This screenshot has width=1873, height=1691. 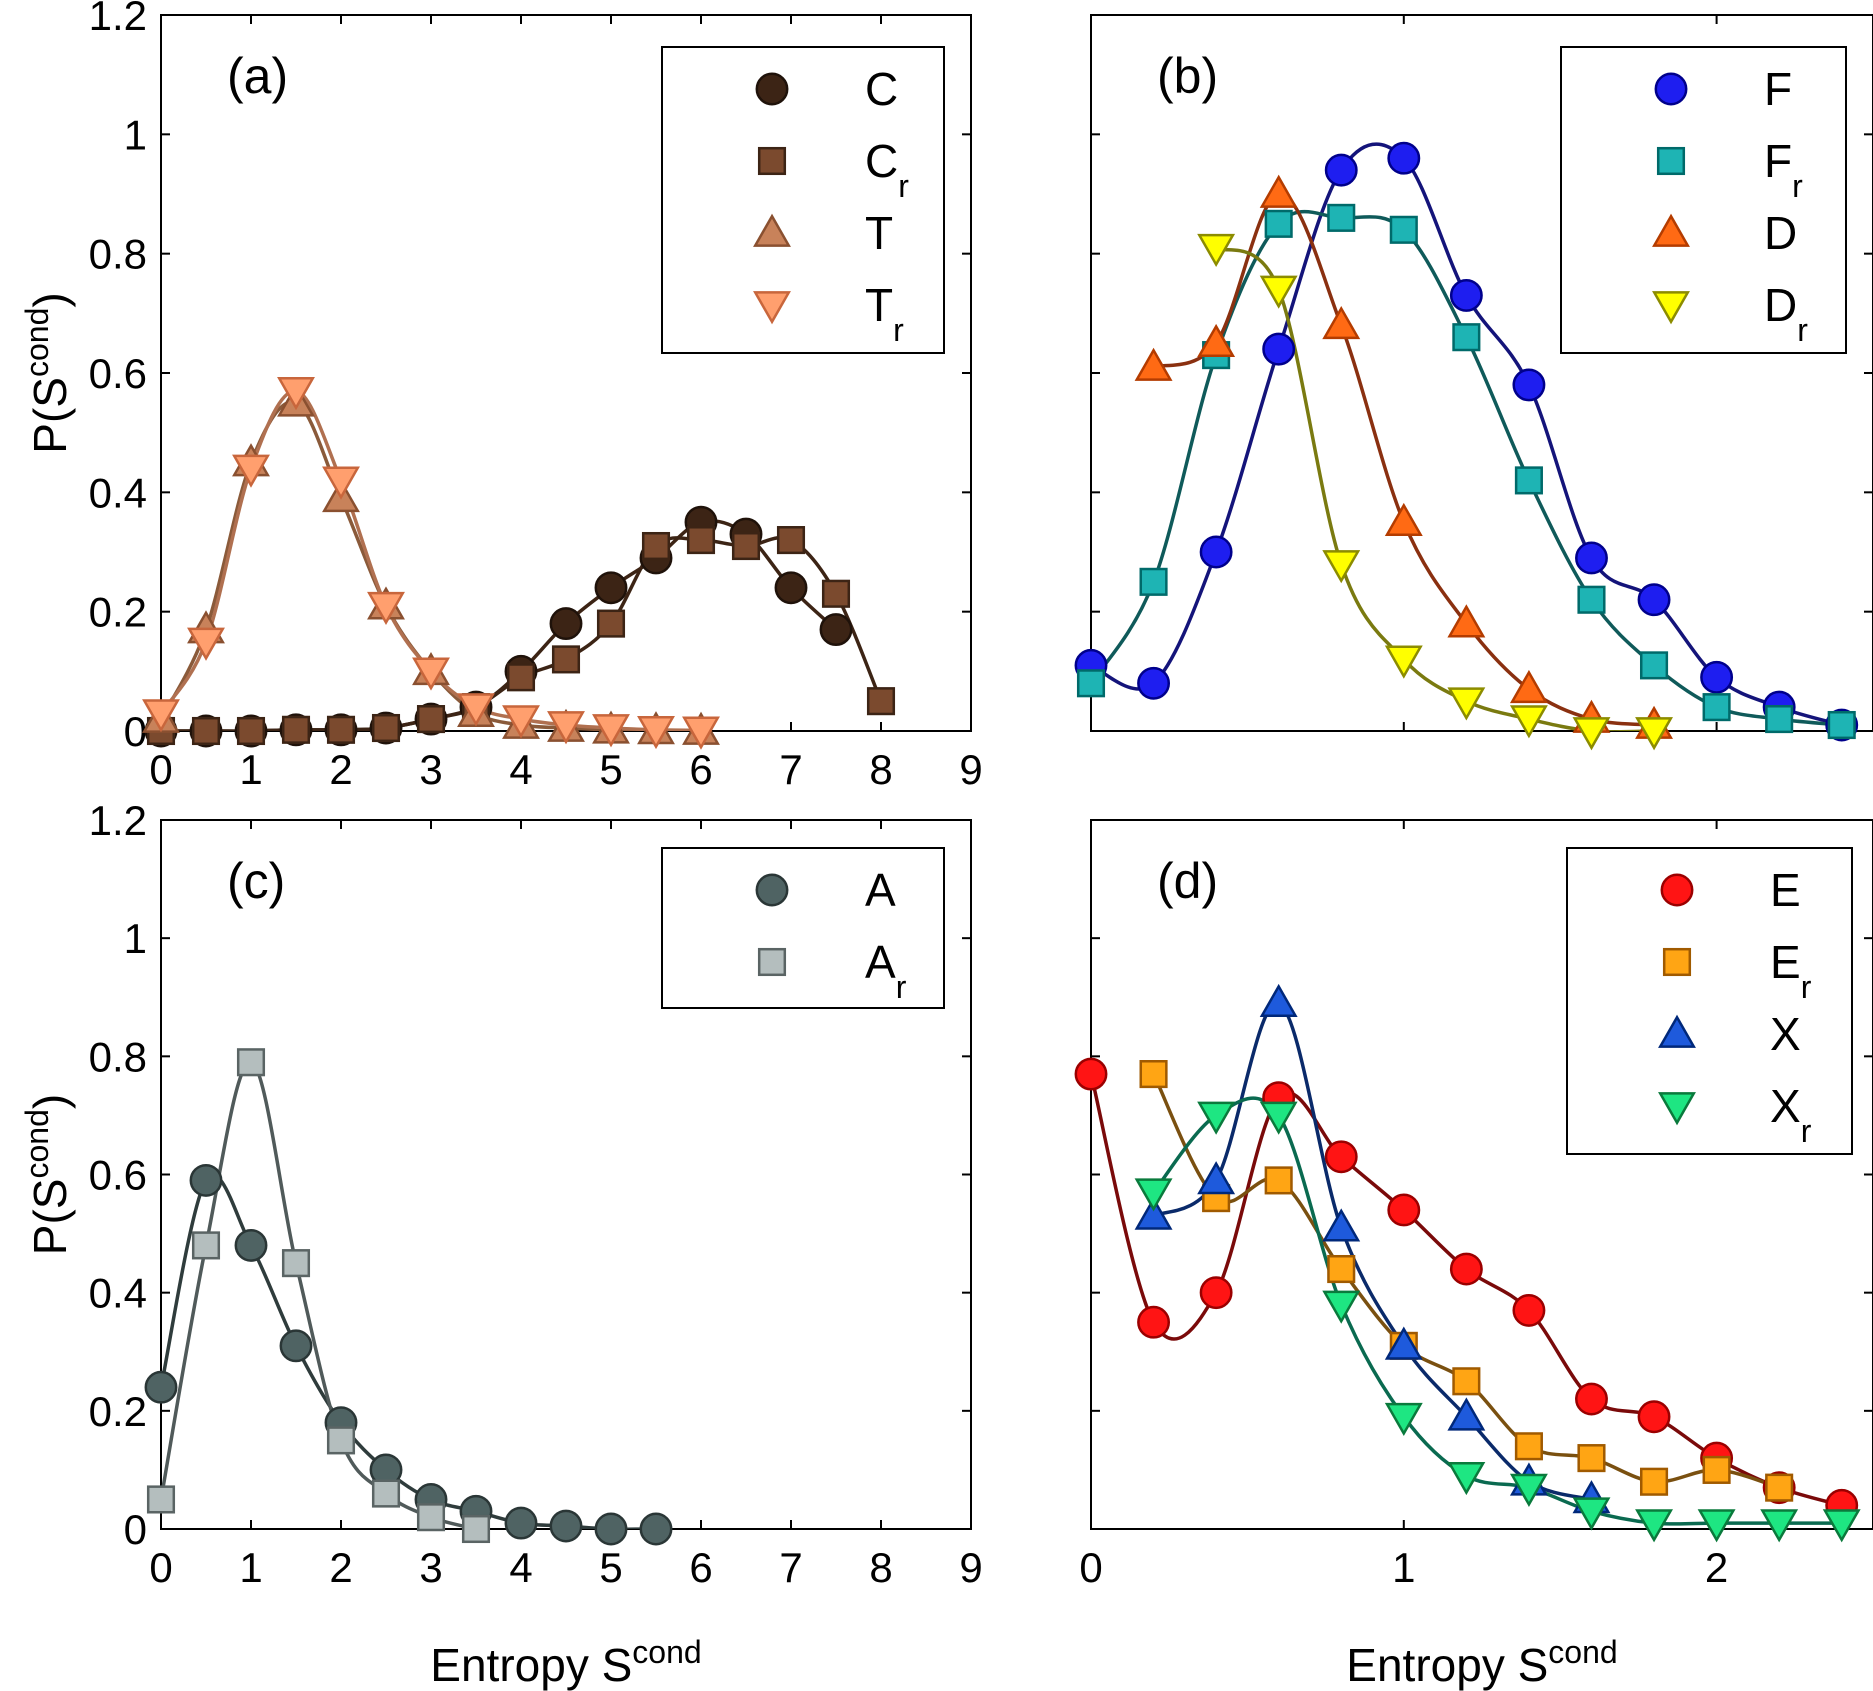 What do you see at coordinates (772, 308) in the screenshot?
I see `legend-marker-Tr` at bounding box center [772, 308].